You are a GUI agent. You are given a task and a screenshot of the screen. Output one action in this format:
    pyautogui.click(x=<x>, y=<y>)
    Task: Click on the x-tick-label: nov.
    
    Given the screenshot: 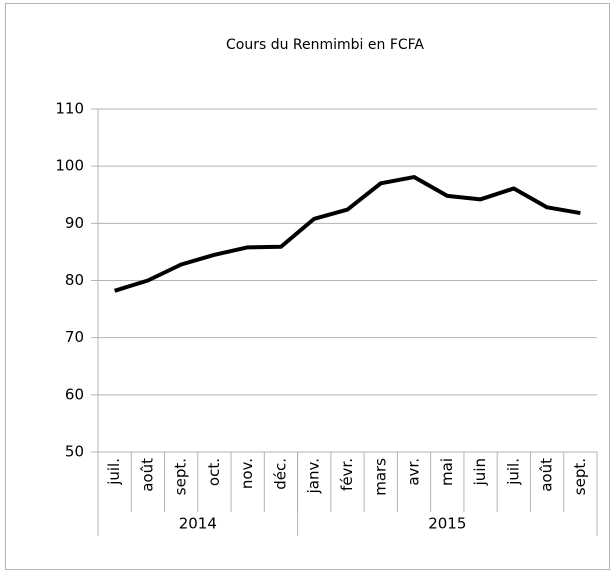 What is the action you would take?
    pyautogui.click(x=247, y=473)
    